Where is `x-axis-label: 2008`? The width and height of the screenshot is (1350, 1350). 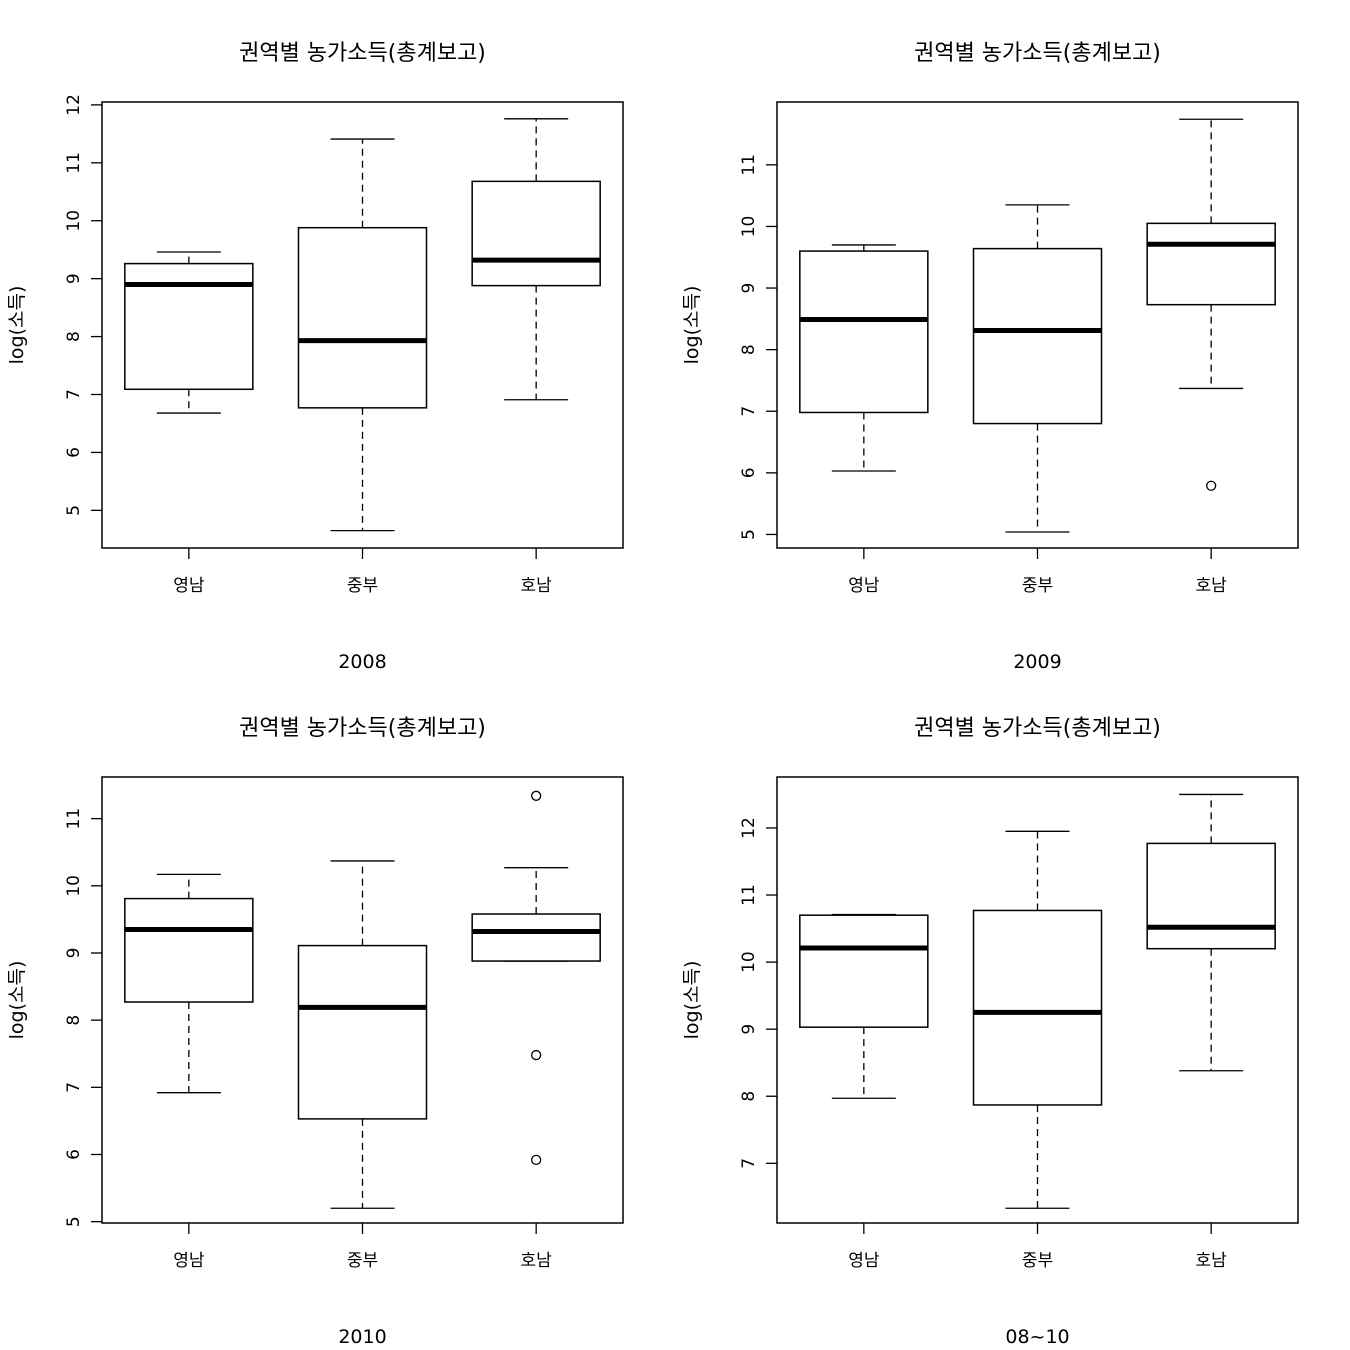 x-axis-label: 2008 is located at coordinates (362, 662).